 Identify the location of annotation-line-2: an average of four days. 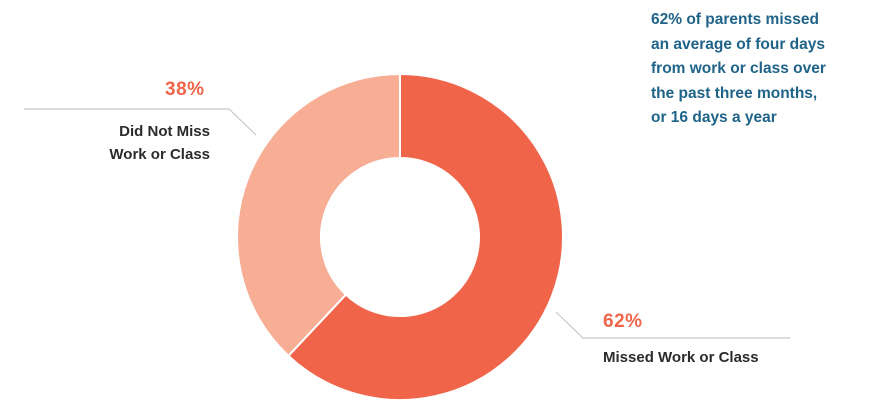
(738, 44).